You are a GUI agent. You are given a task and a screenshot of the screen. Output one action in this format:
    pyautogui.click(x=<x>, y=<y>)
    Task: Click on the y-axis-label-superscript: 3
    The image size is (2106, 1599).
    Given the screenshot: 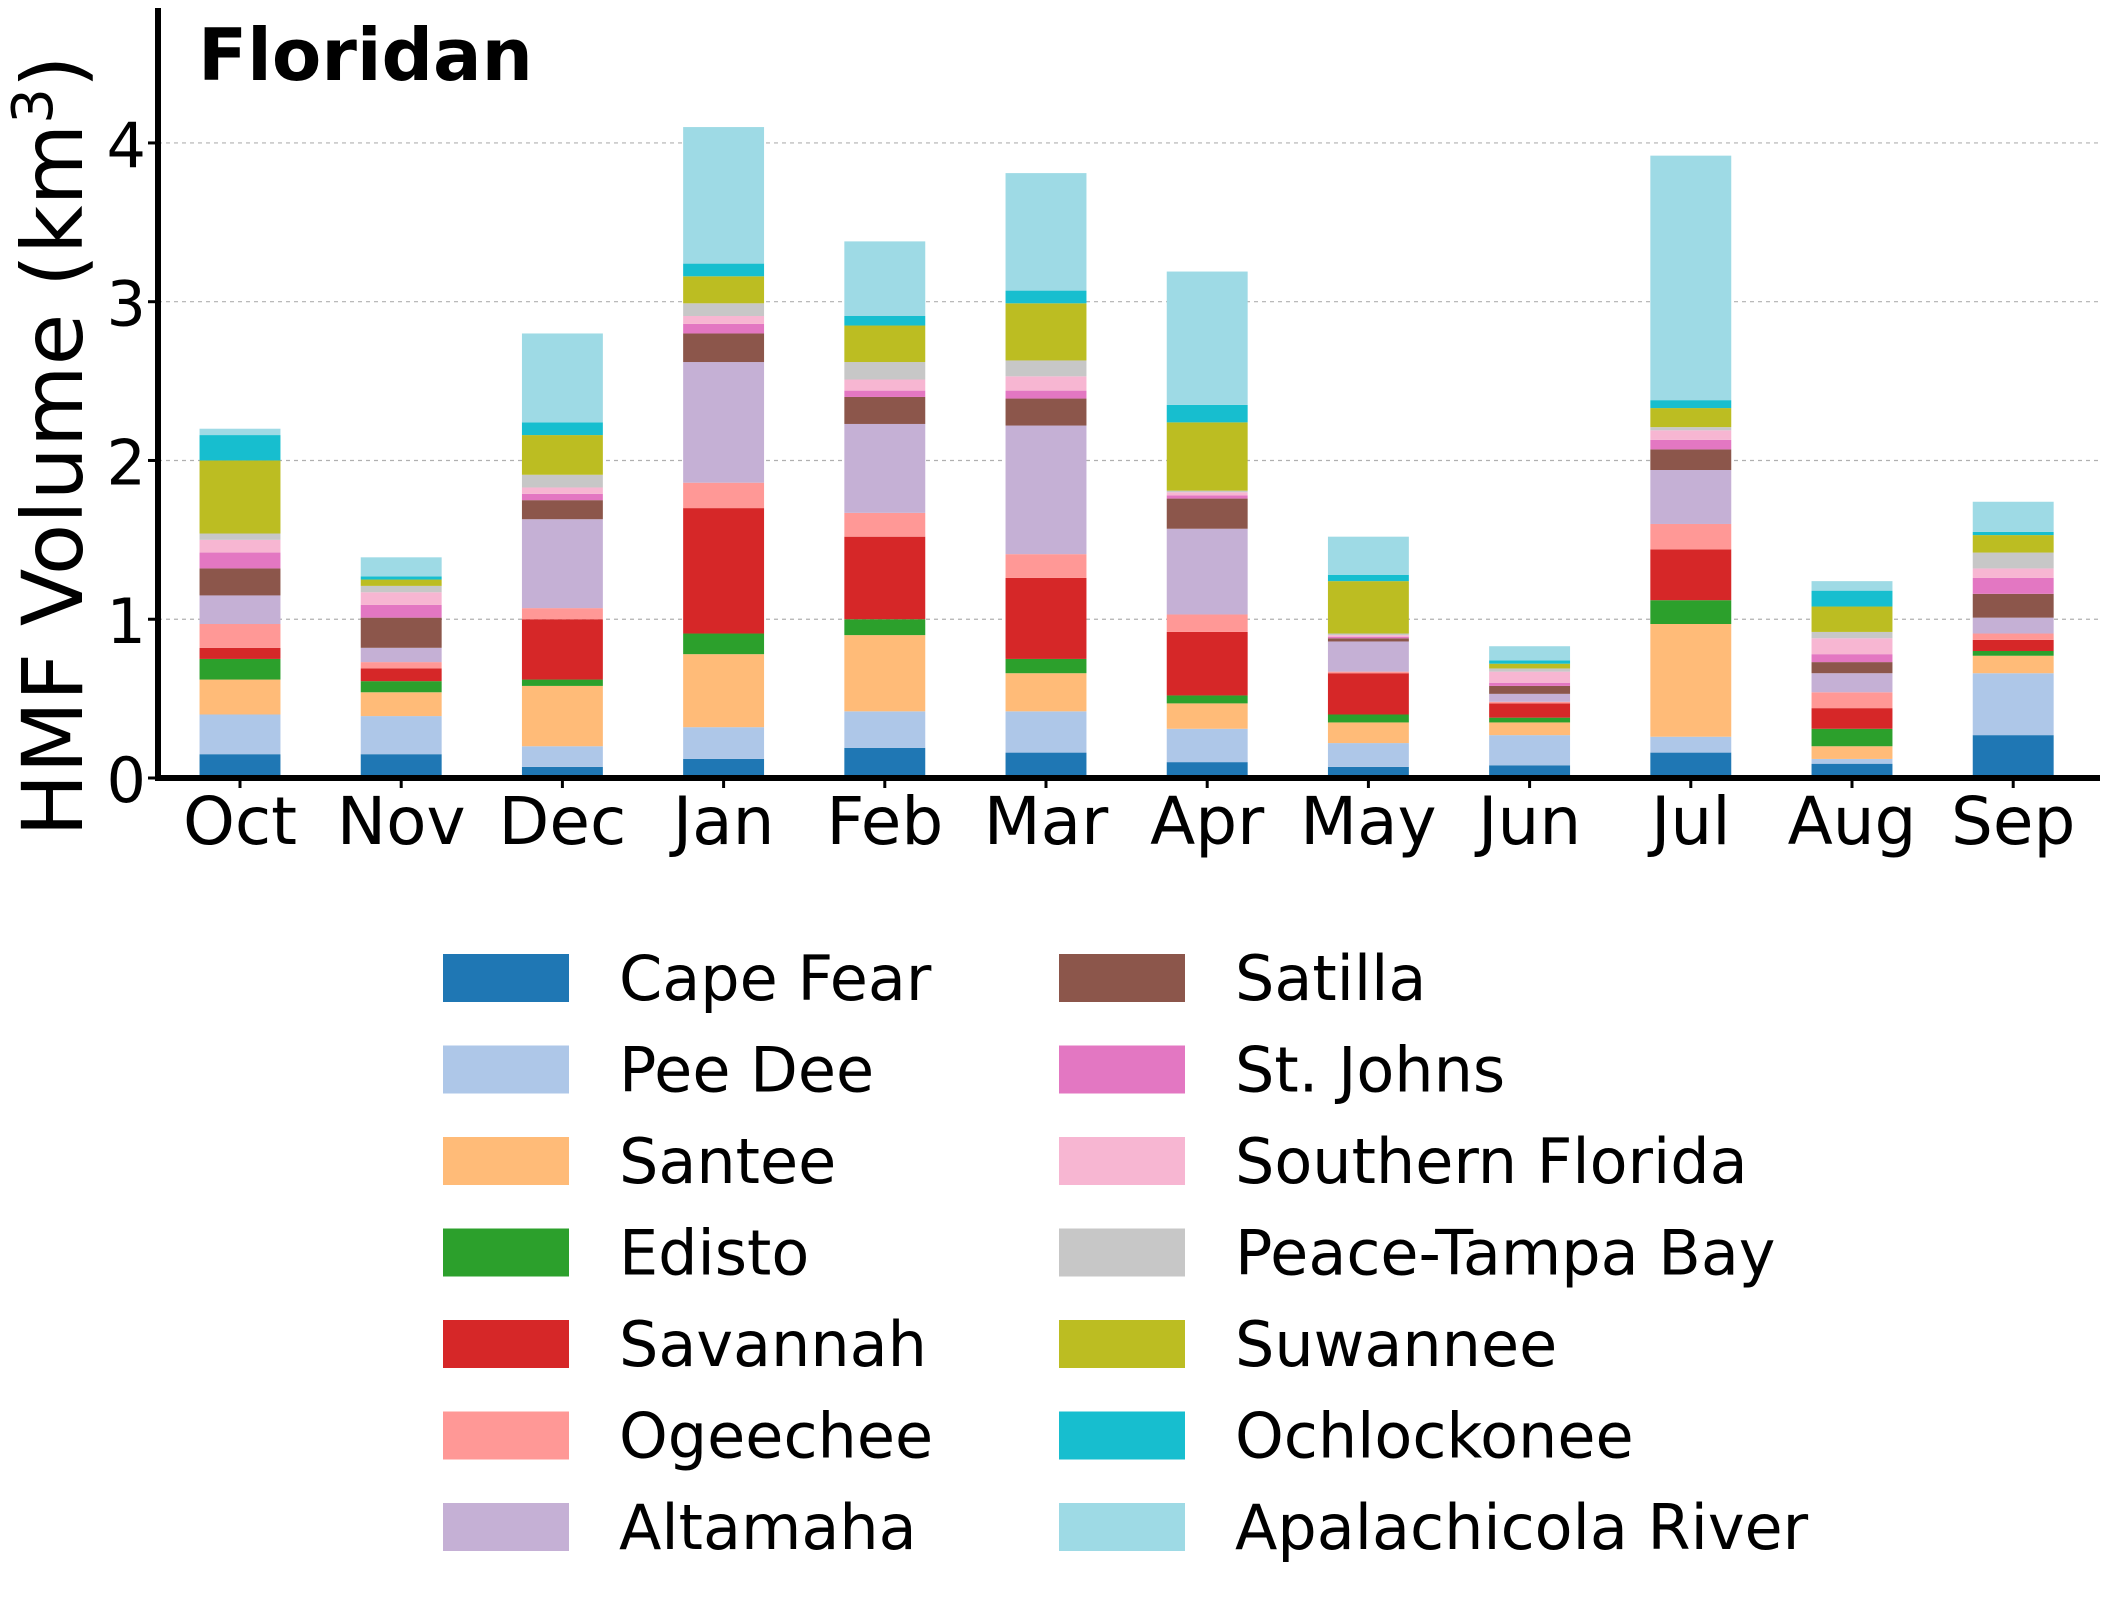 What is the action you would take?
    pyautogui.click(x=33, y=106)
    